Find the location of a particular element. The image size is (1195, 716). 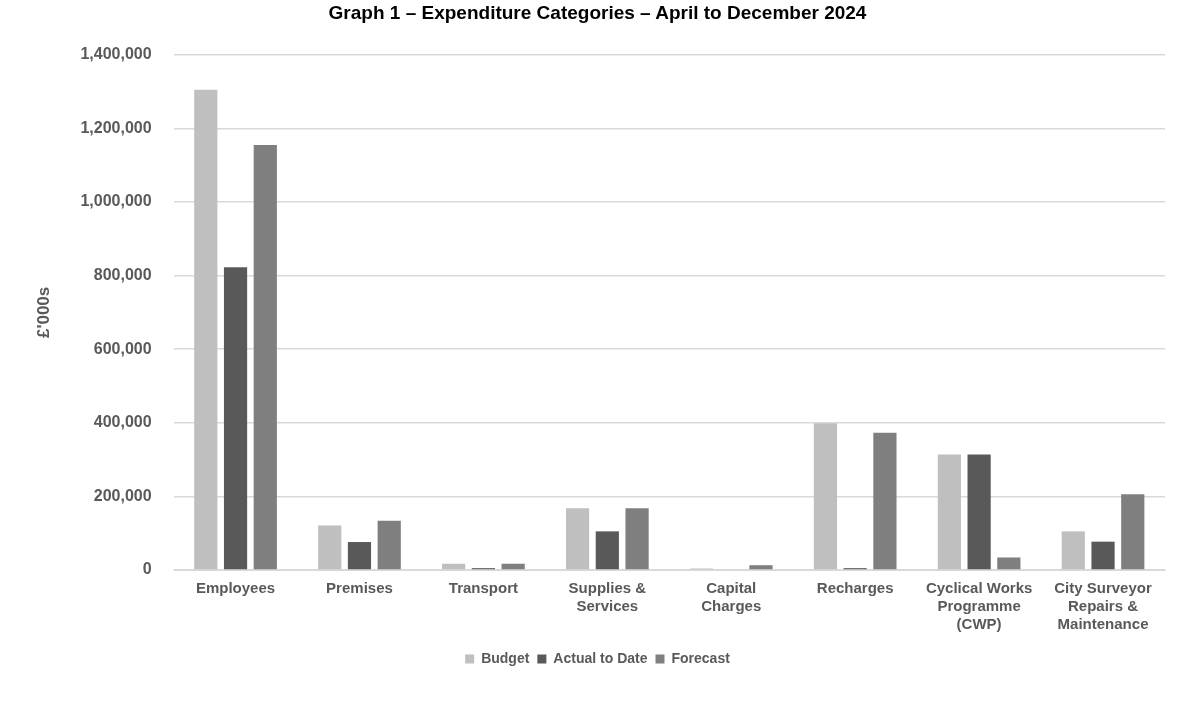

y-tick-label: 0 is located at coordinates (147, 569).